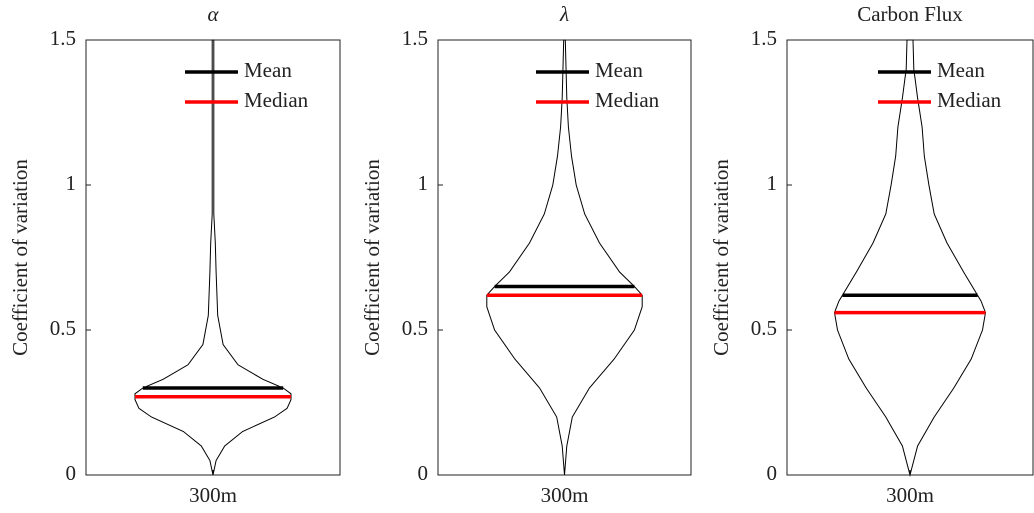 This screenshot has width=1034, height=513. I want to click on chart-title: λ, so click(564, 14).